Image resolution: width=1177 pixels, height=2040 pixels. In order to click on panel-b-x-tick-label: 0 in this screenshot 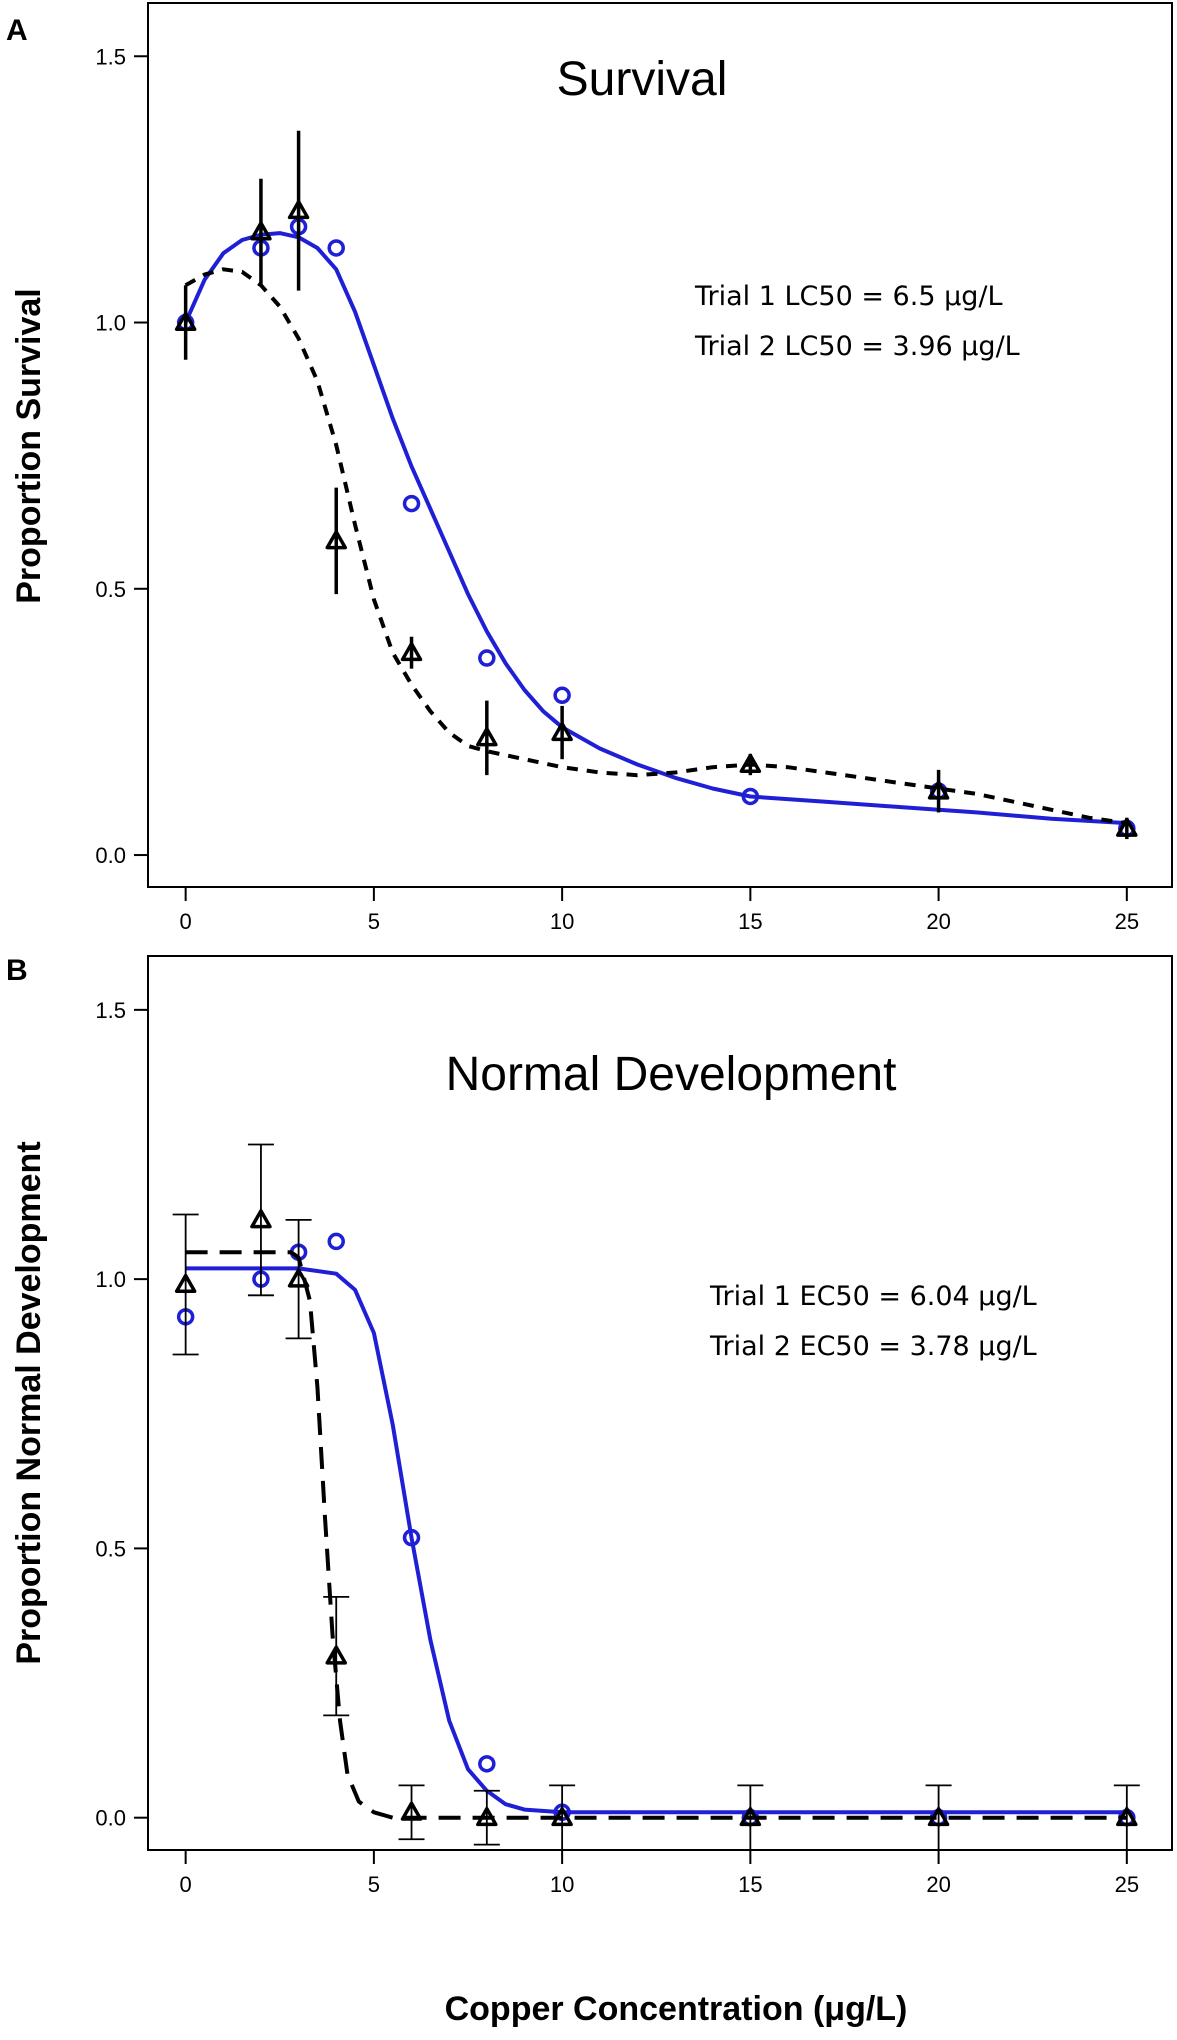, I will do `click(186, 1884)`.